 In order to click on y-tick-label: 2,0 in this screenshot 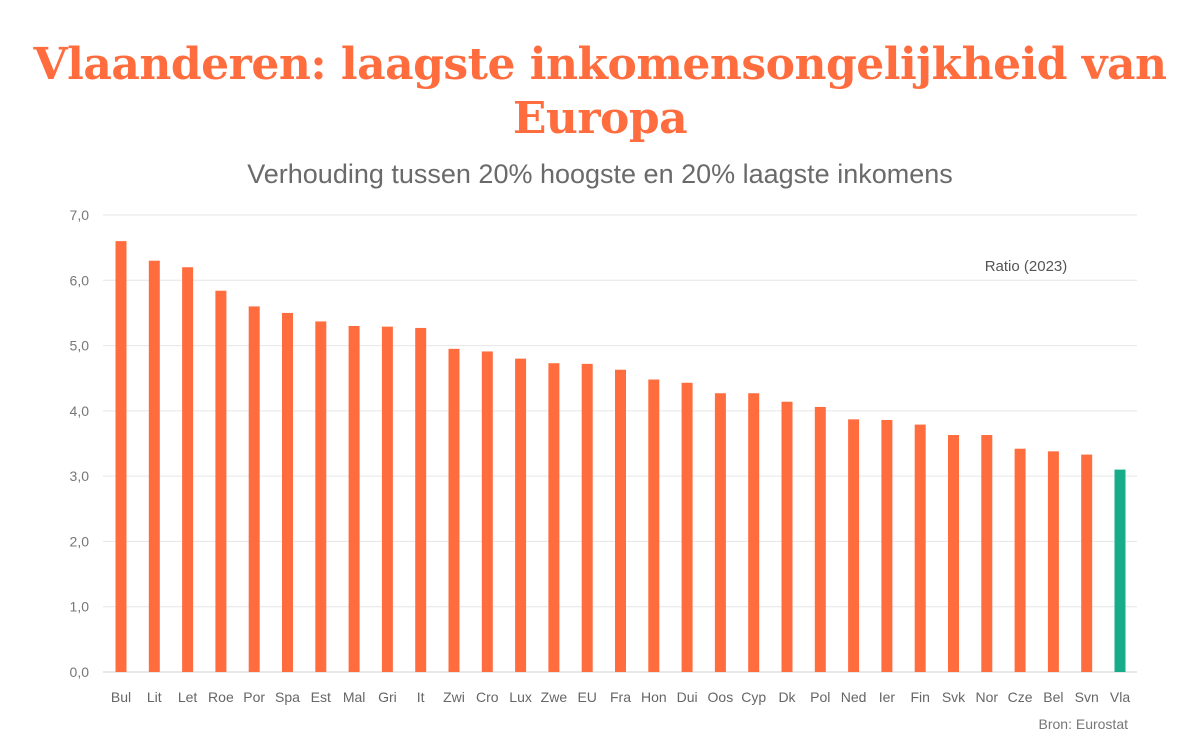, I will do `click(80, 541)`.